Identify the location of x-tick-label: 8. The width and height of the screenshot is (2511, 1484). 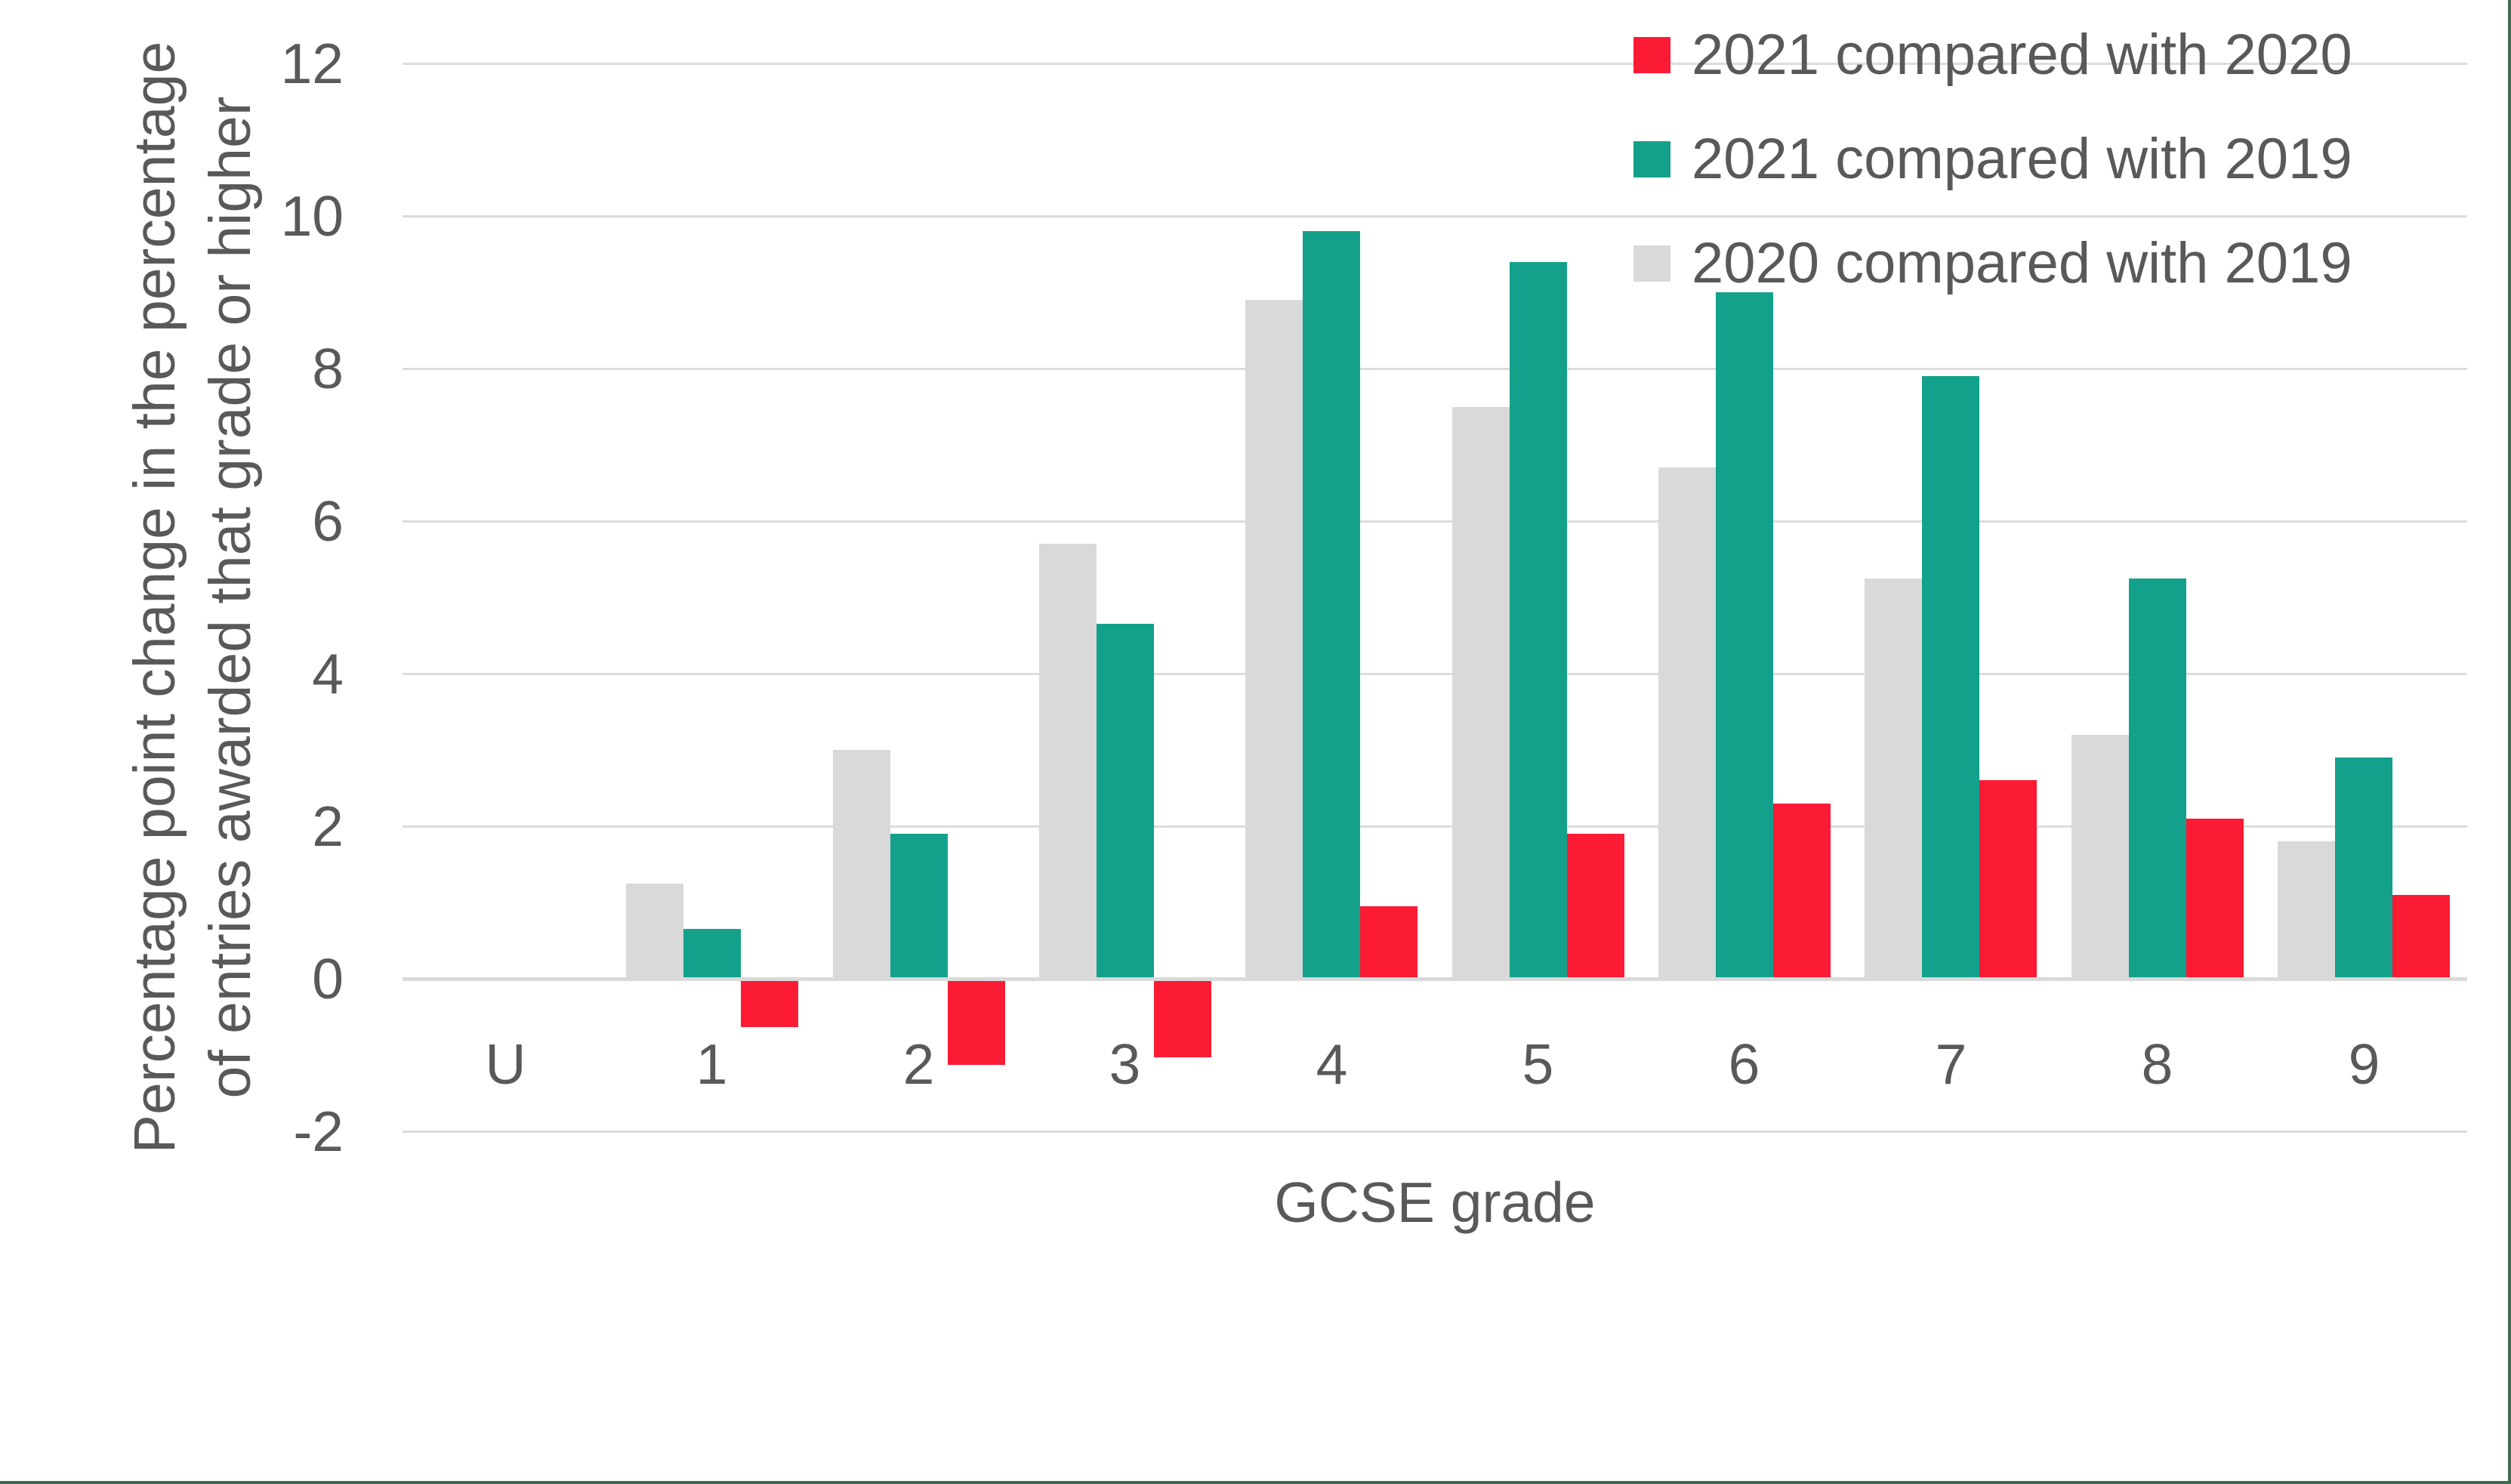
(2157, 1064).